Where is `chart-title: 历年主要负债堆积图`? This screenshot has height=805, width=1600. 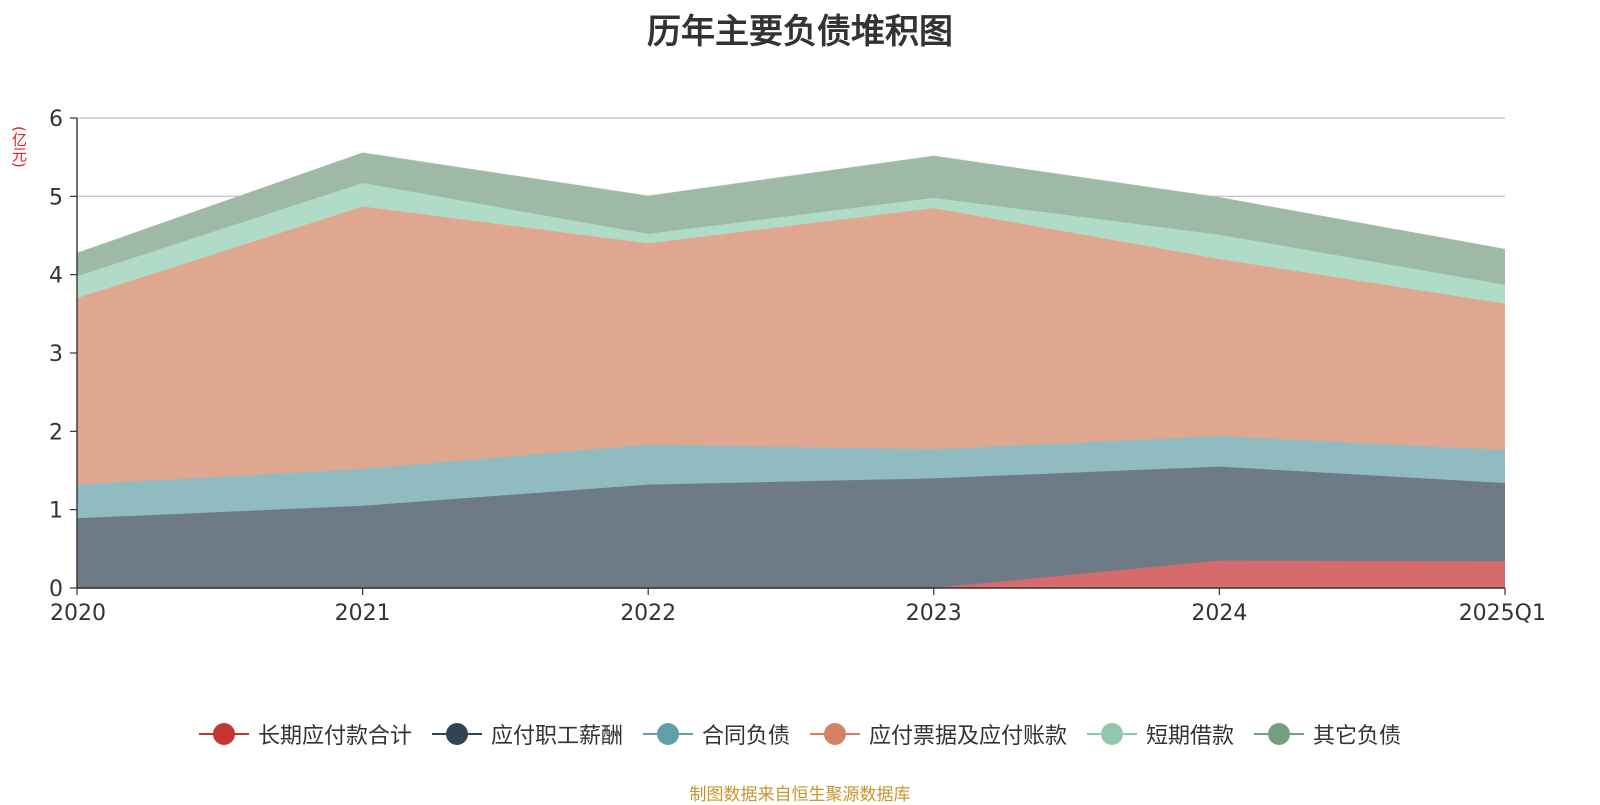
chart-title: 历年主要负债堆积图 is located at coordinates (800, 32).